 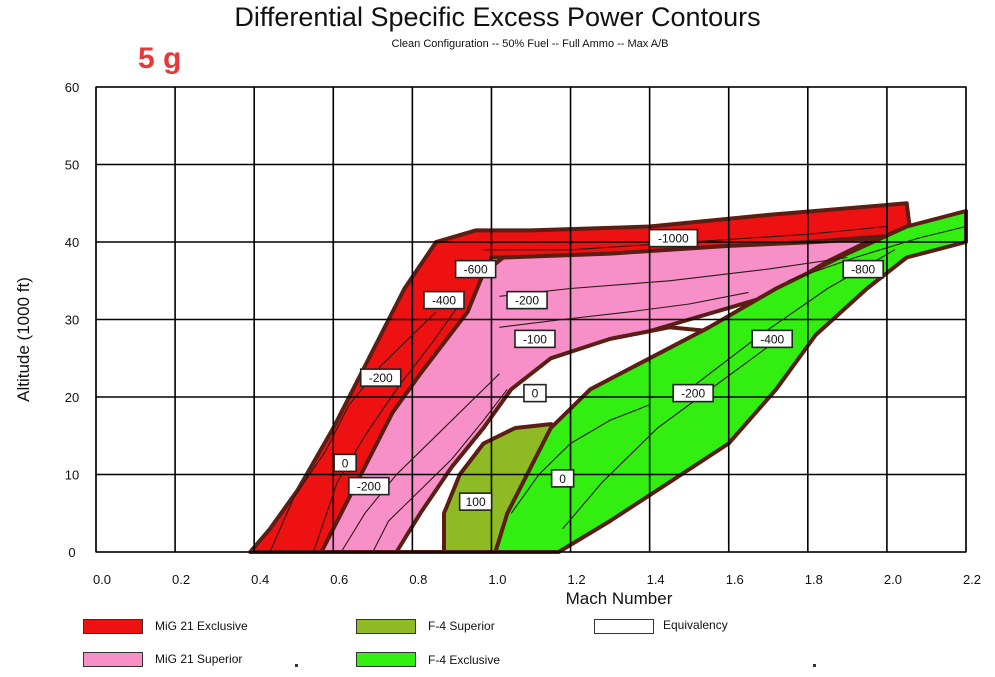 I want to click on contour-value-label: -600, so click(x=476, y=270).